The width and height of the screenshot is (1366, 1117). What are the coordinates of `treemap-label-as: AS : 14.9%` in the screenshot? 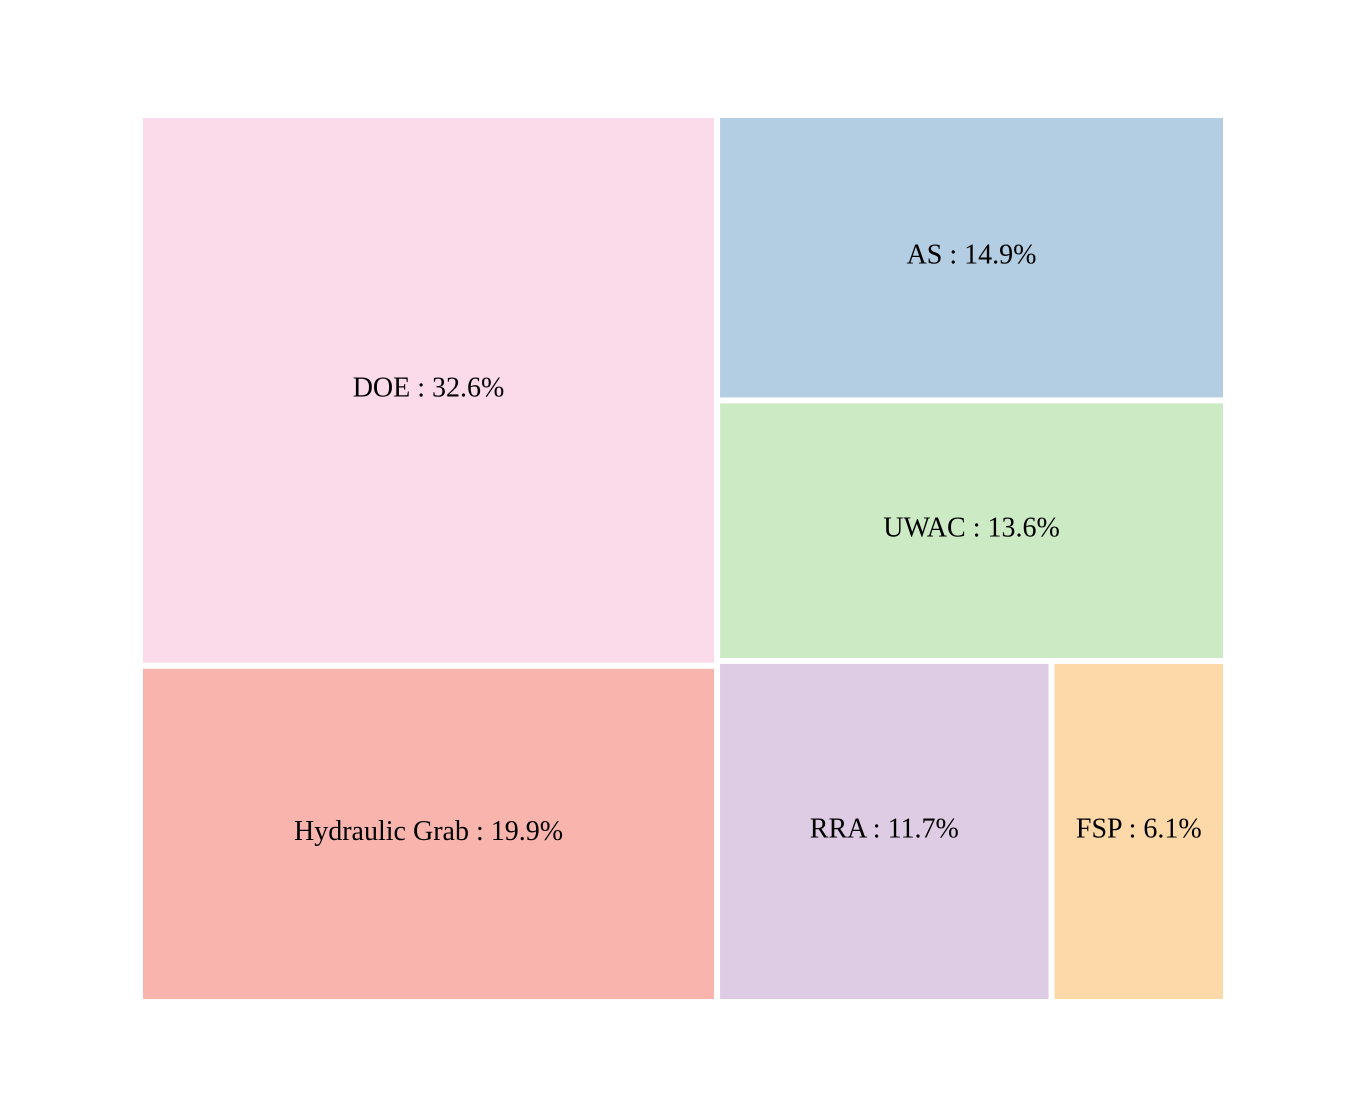 It's located at (972, 255).